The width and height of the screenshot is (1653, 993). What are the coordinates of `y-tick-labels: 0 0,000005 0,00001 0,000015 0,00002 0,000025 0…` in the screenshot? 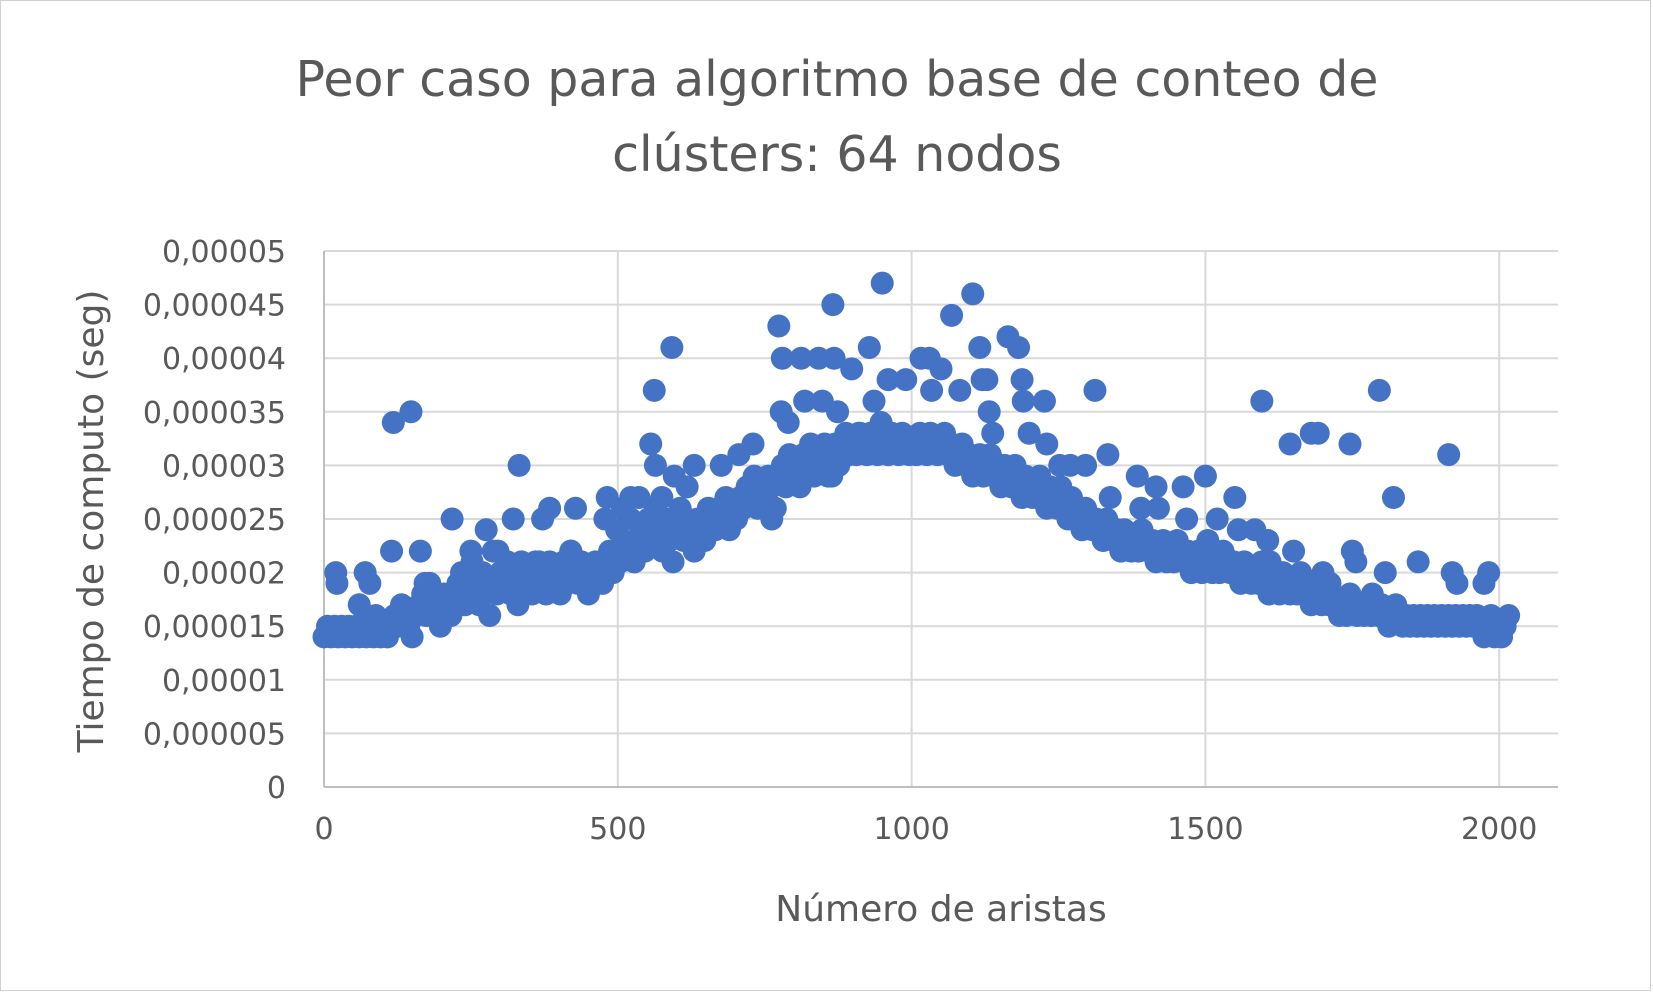 It's located at (214, 520).